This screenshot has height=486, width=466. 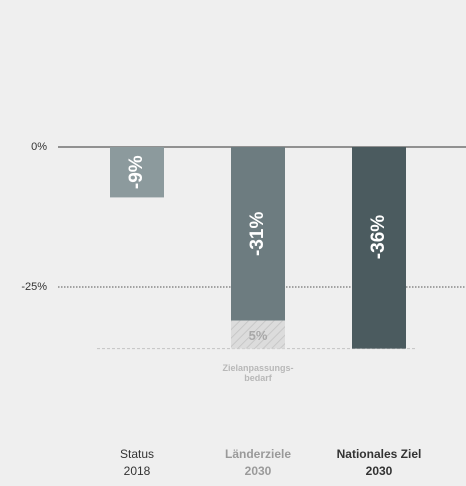 I want to click on value-label: -9%, so click(x=136, y=172).